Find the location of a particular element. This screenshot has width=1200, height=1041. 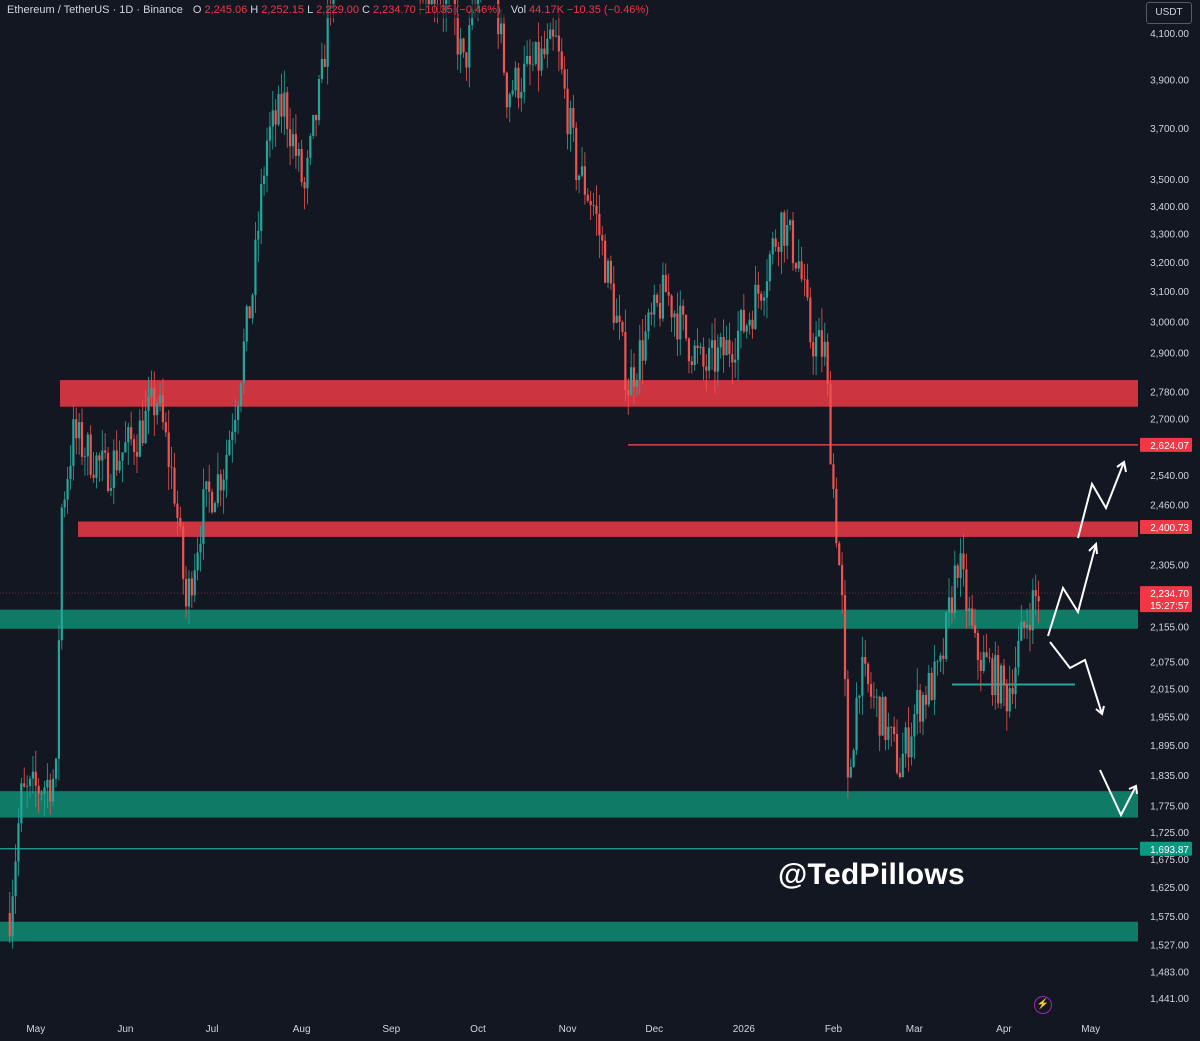

y-tick-label: 2,155.00 is located at coordinates (1169, 628).